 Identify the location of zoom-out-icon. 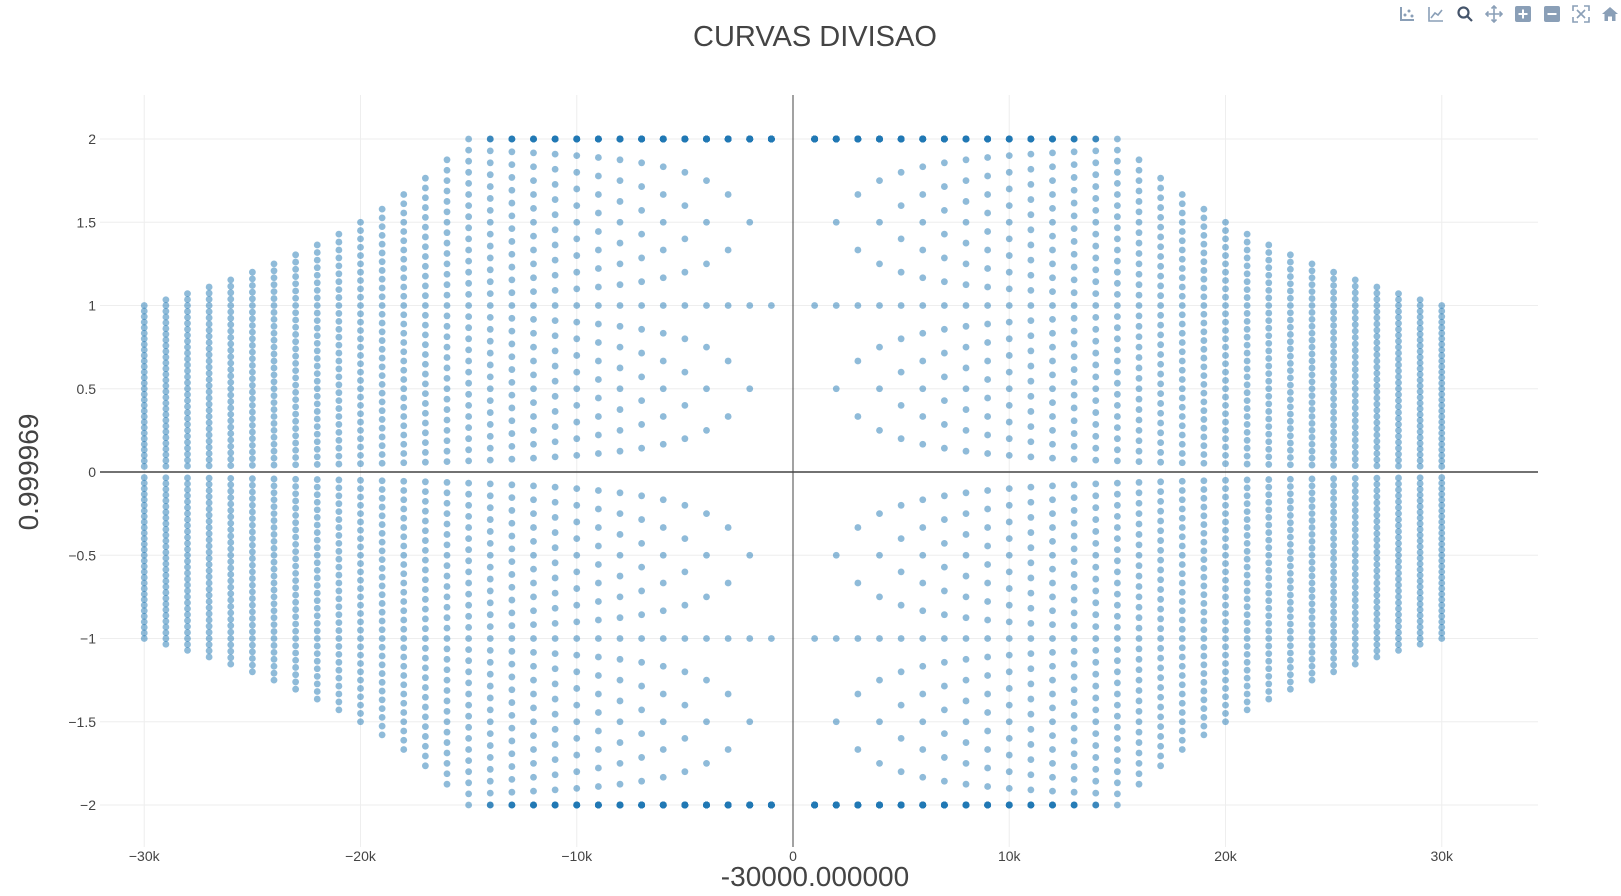
(1552, 14).